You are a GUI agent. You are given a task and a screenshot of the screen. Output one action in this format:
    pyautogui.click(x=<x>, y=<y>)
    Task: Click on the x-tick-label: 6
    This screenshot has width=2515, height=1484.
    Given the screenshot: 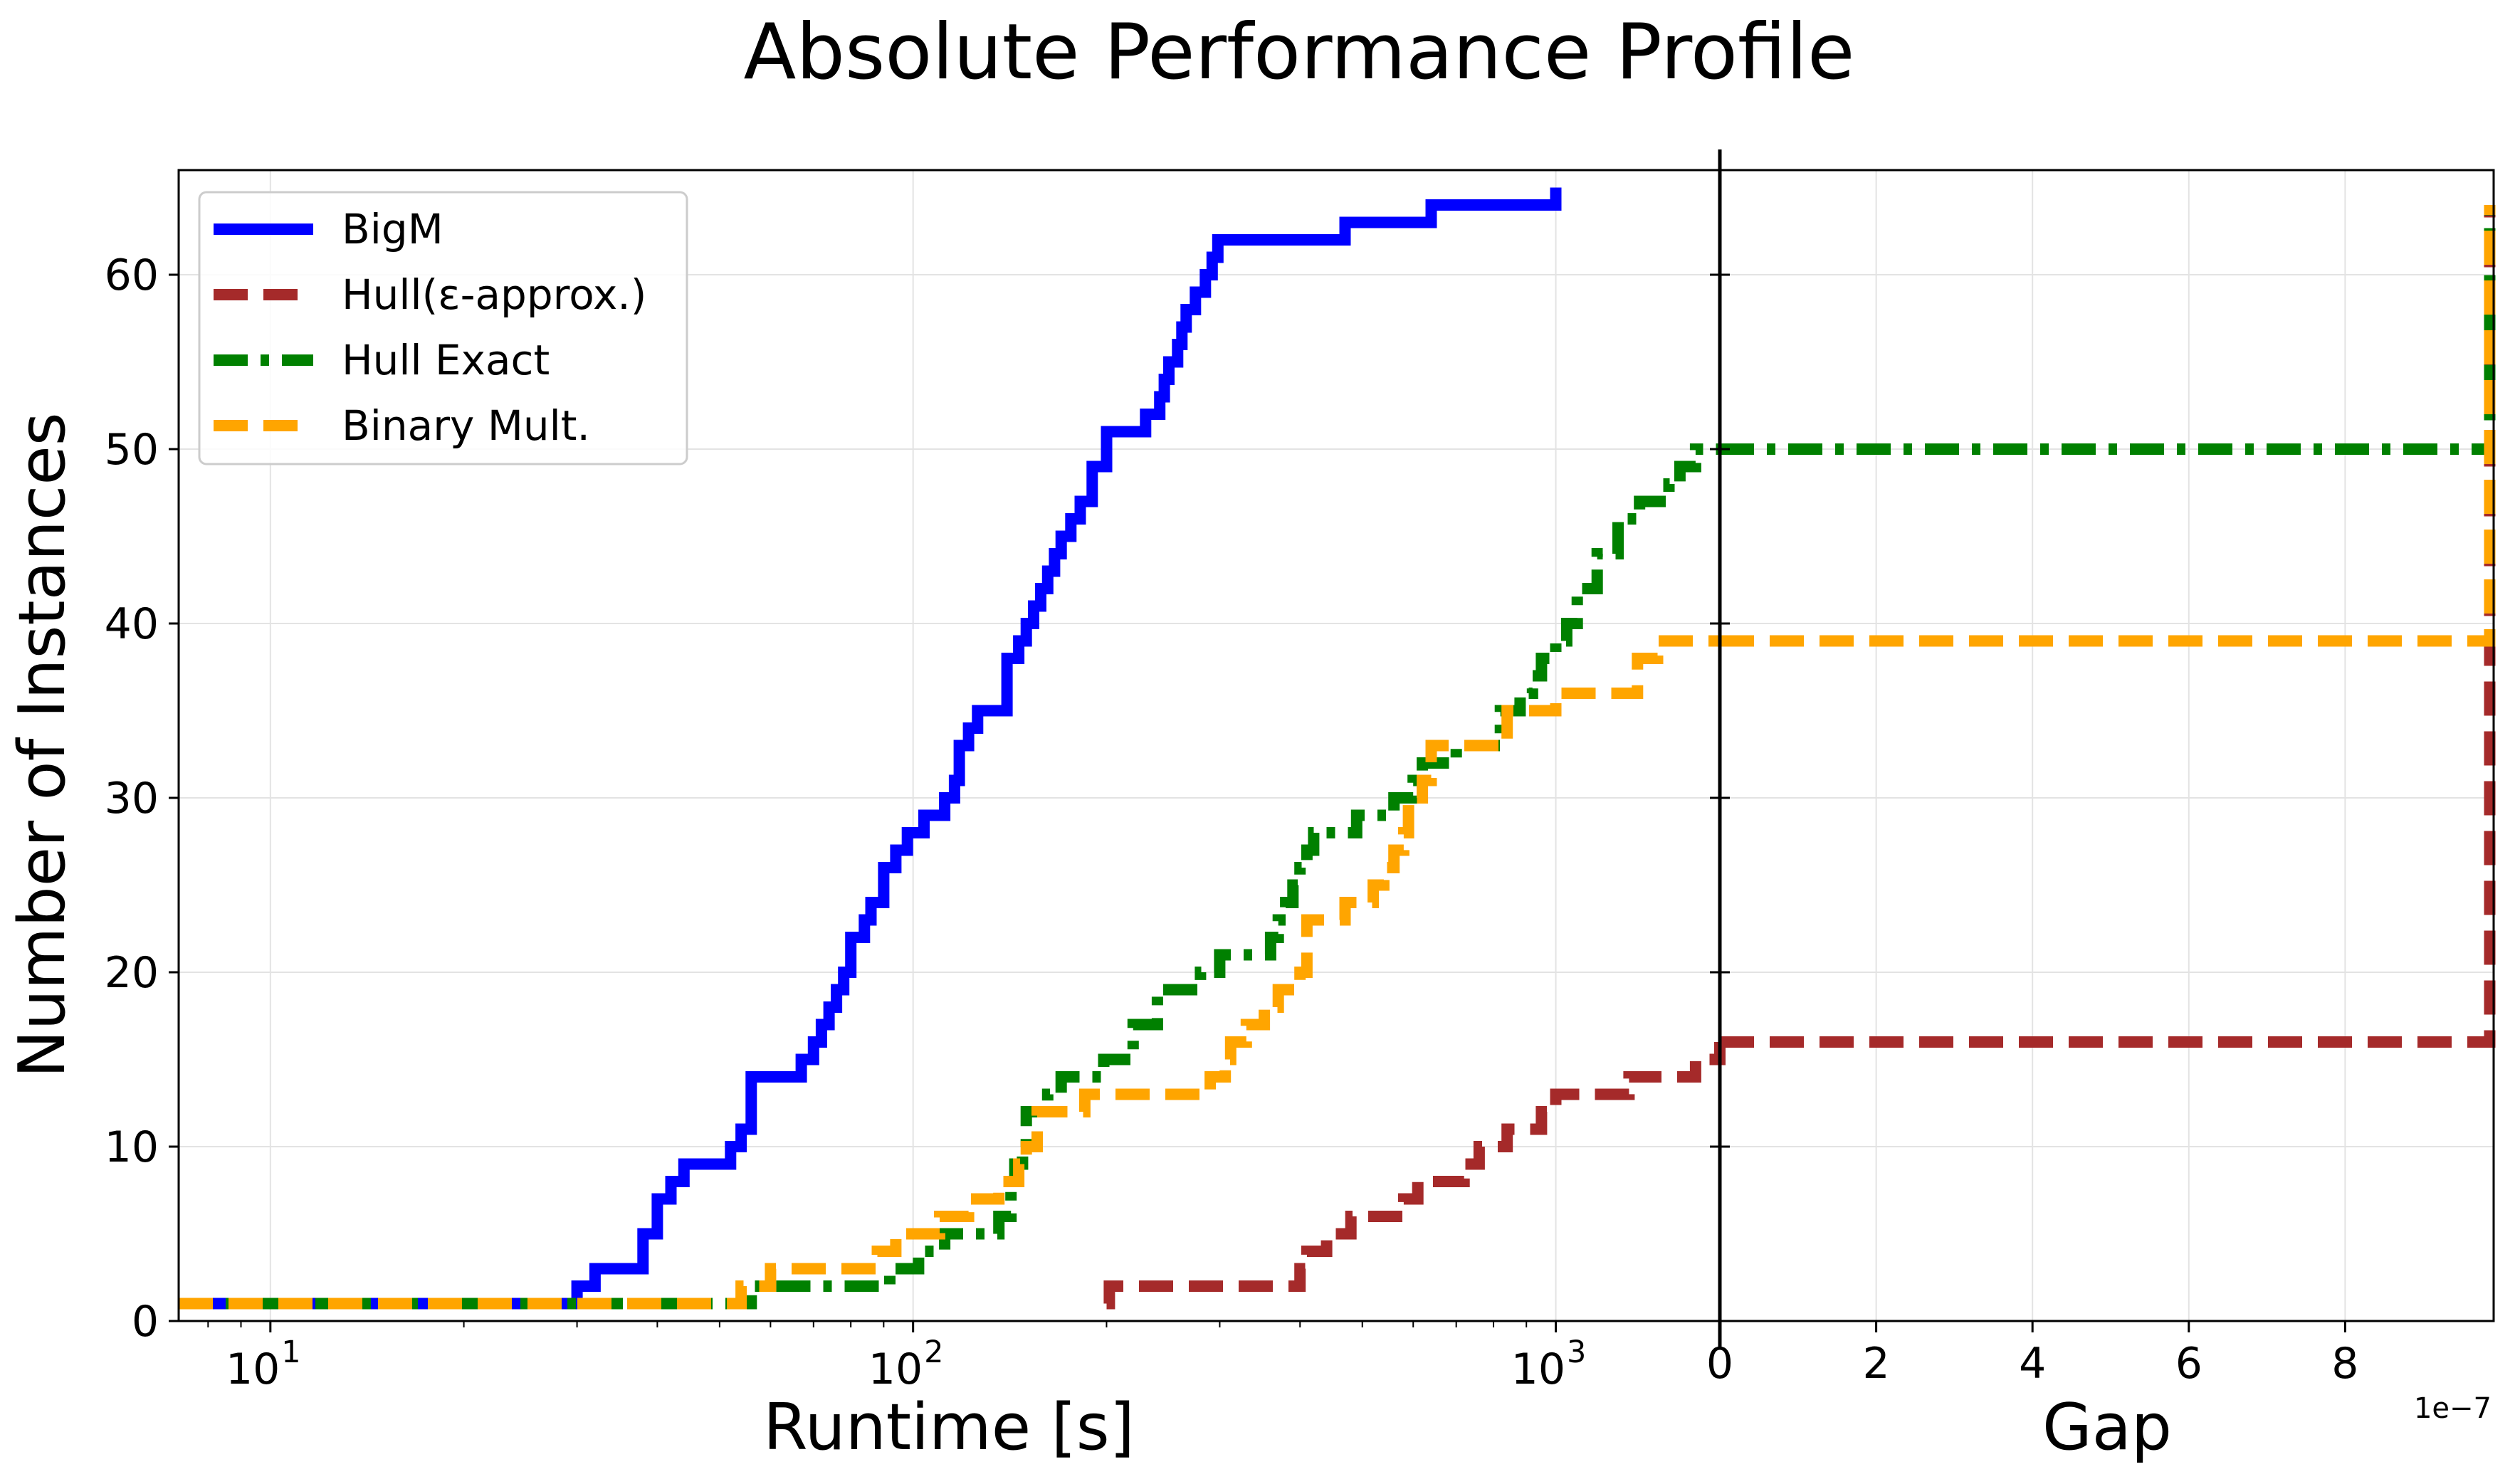 What is the action you would take?
    pyautogui.click(x=2188, y=1364)
    